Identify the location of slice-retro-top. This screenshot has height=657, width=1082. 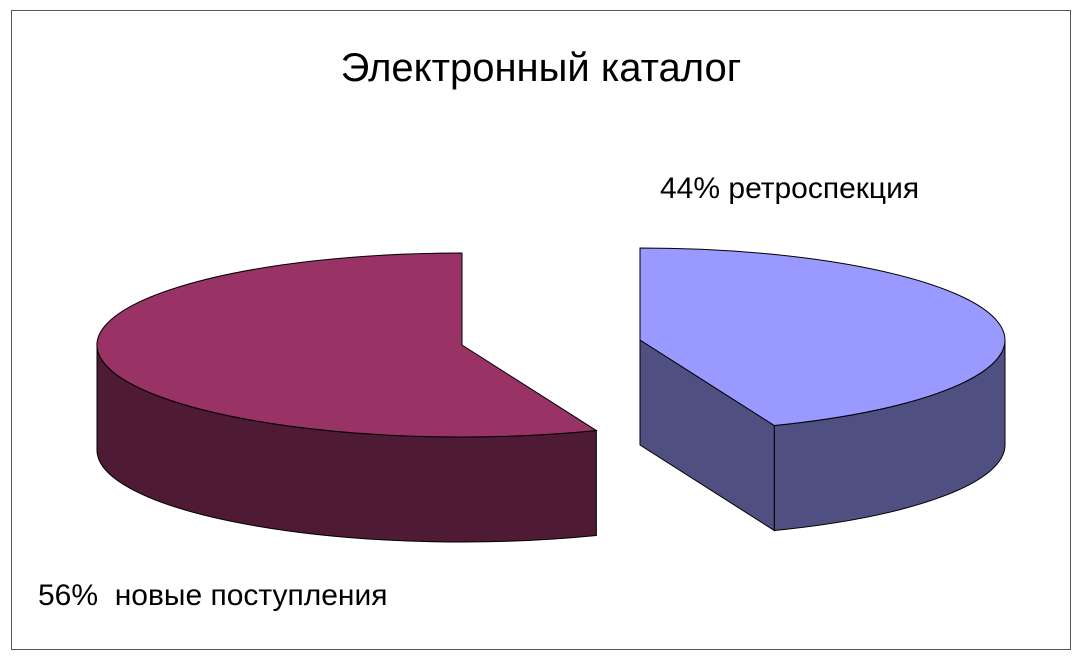
(822, 337).